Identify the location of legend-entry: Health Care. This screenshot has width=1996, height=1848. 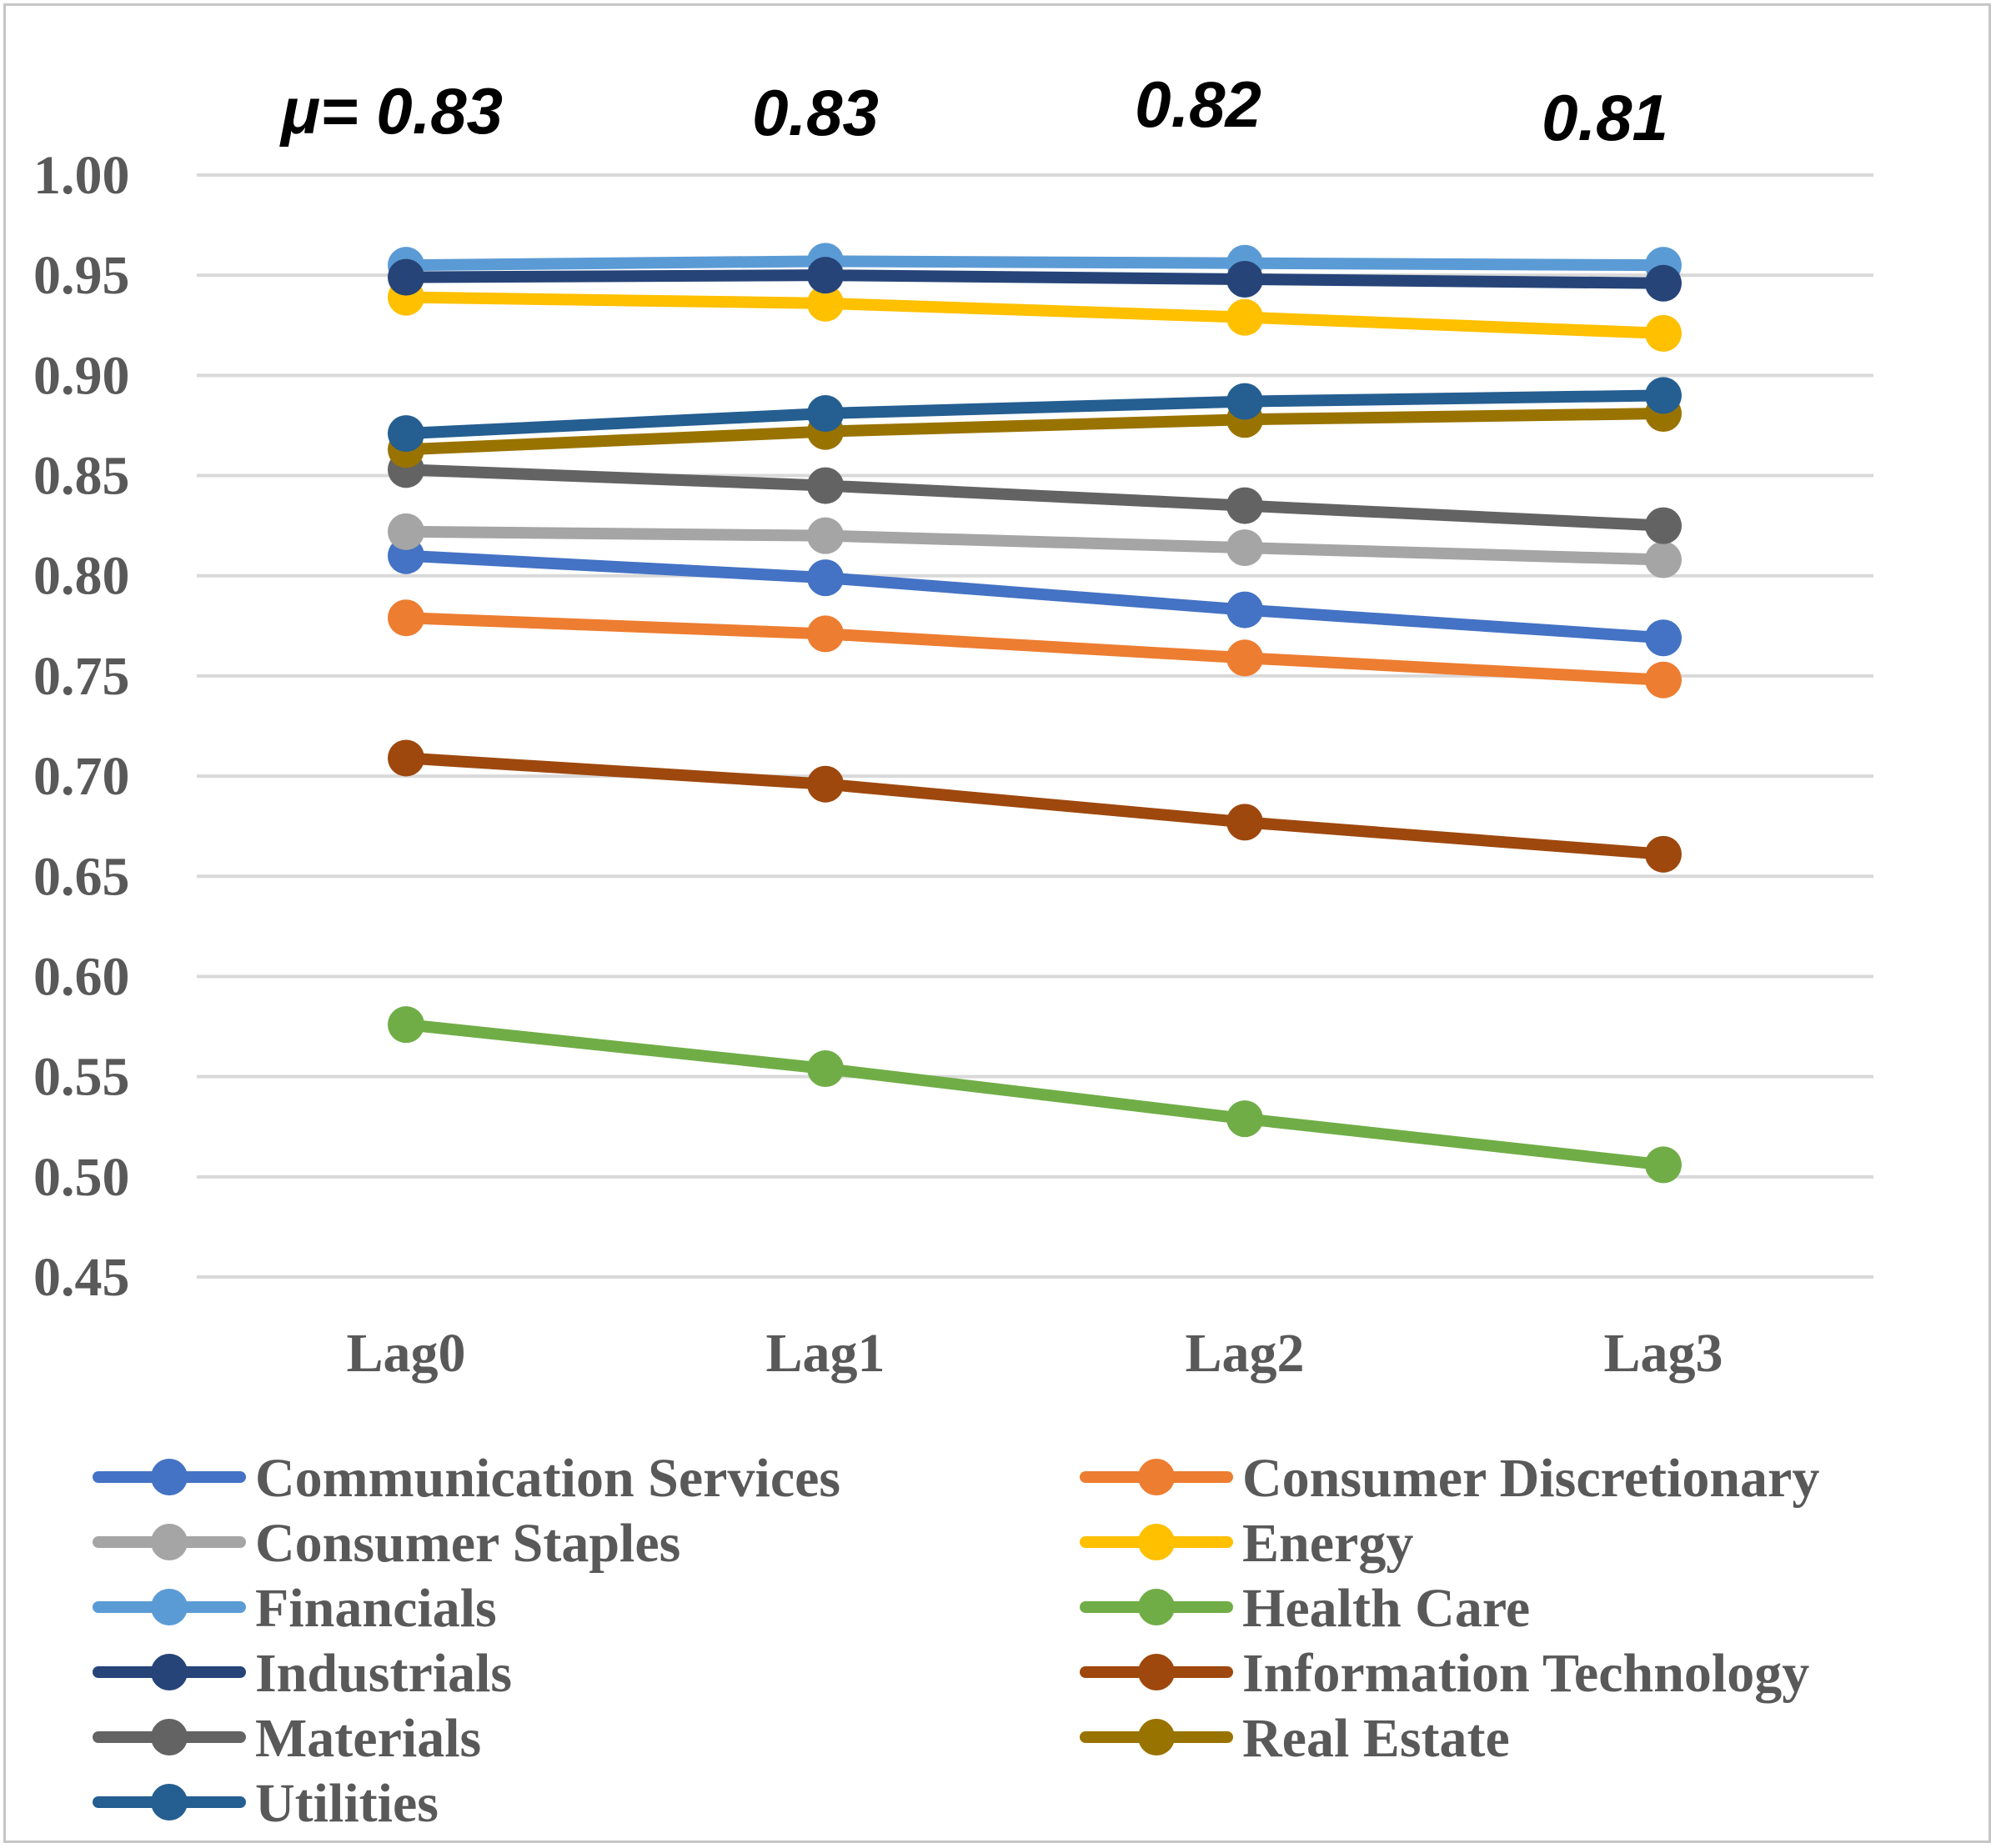
(1305, 1608).